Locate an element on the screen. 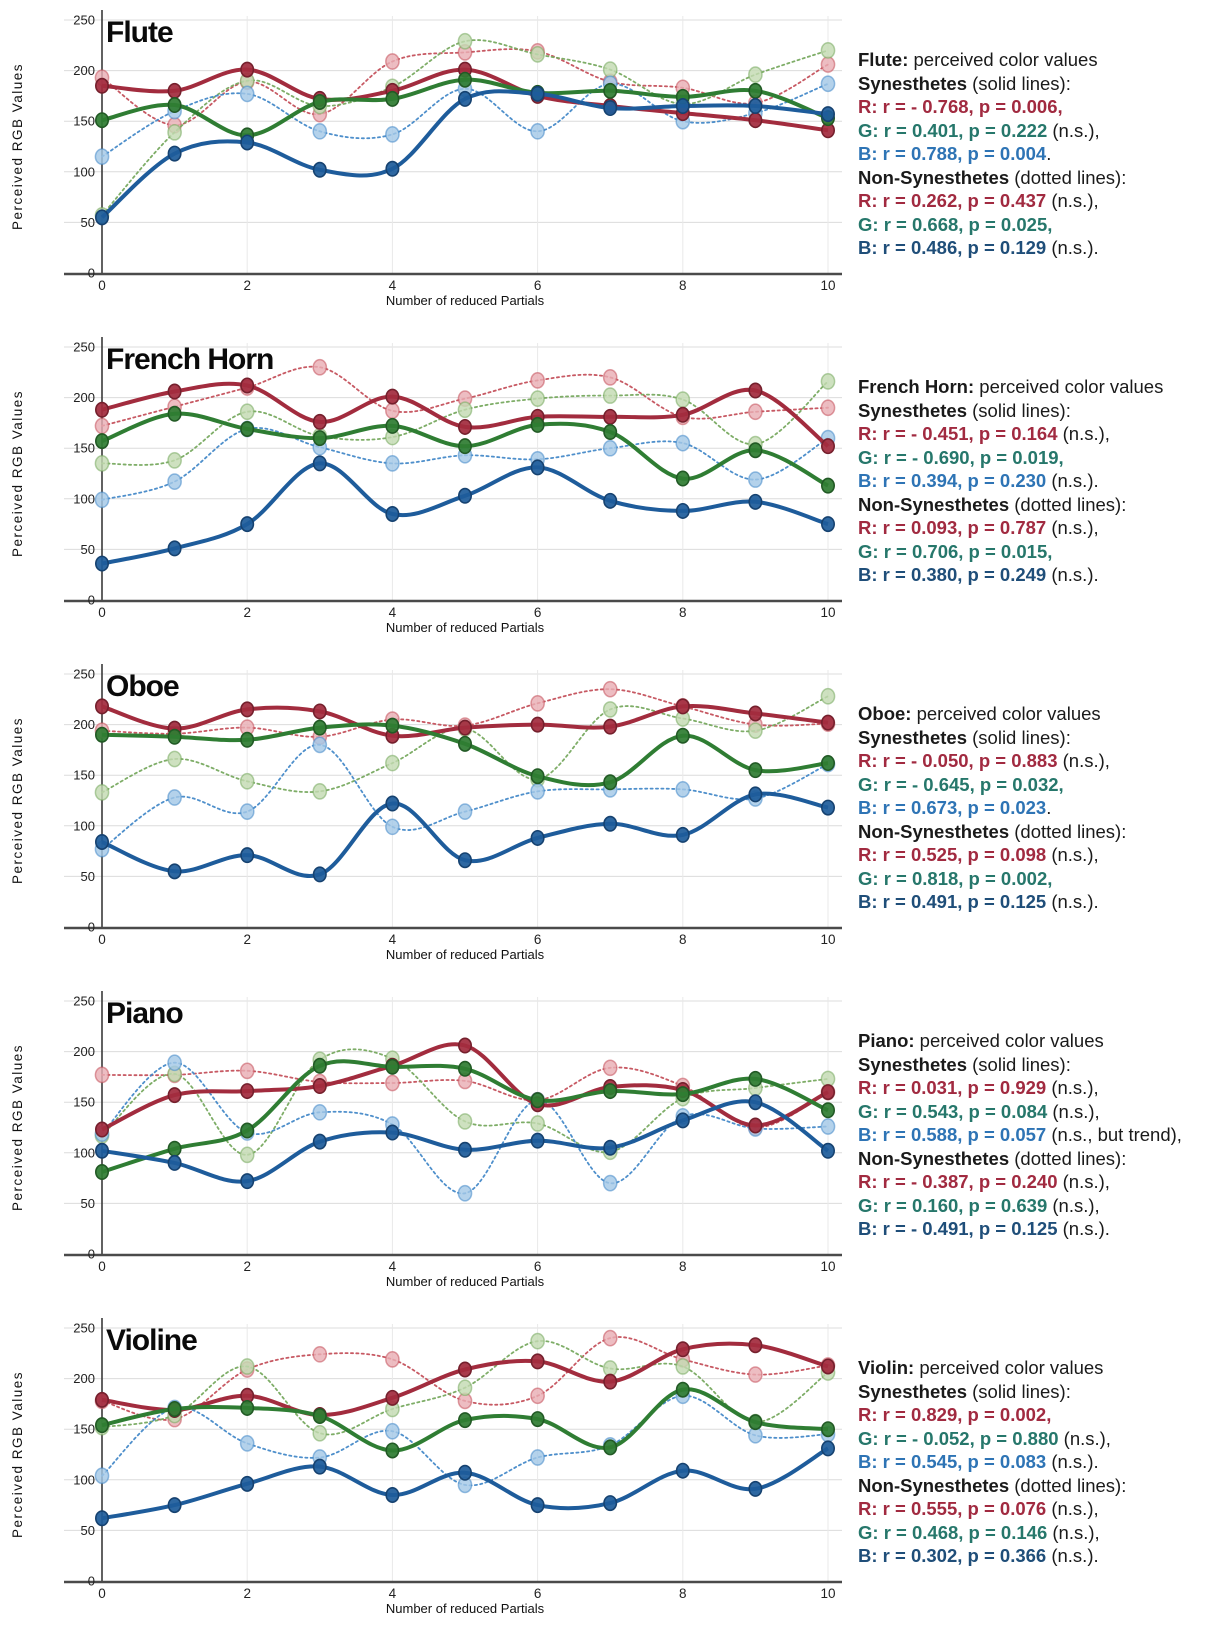 The width and height of the screenshot is (1211, 1637). piano-stat-line-8: B: r = - 0.491, p = 0.125 (n.s.). is located at coordinates (1033, 1229).